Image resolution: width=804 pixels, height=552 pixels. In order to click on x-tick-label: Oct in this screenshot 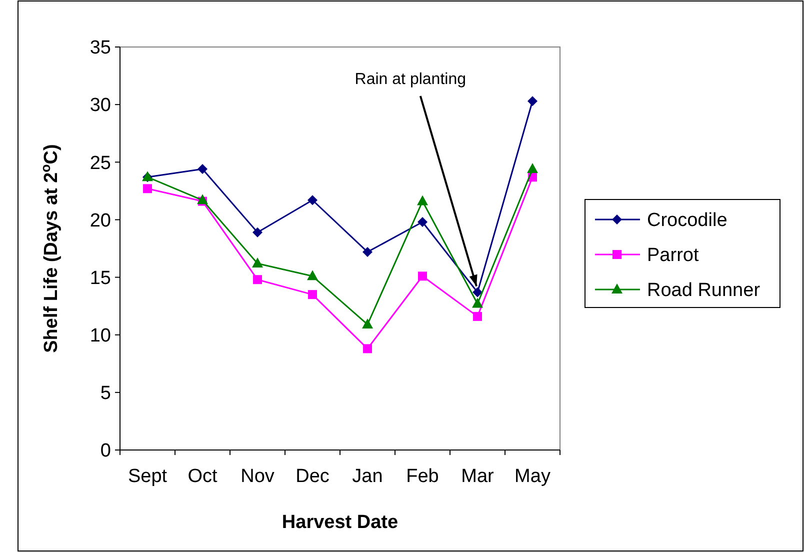, I will do `click(203, 476)`.